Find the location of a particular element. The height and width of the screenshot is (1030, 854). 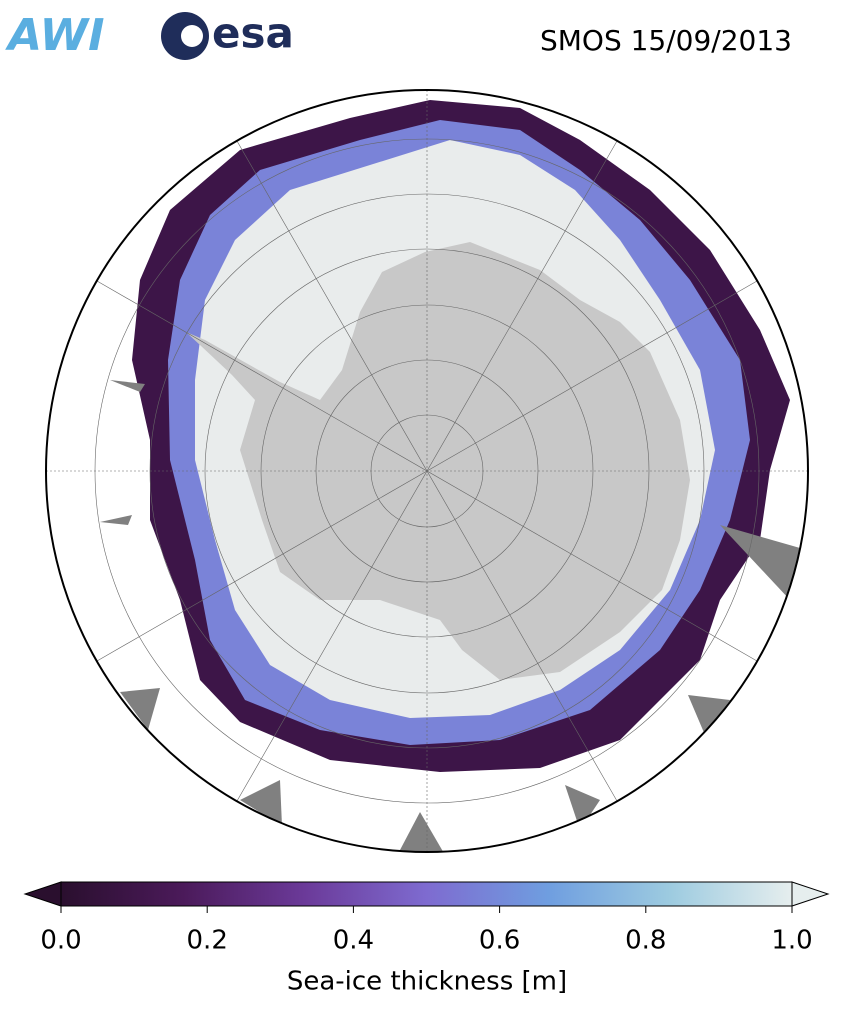

awi-logo: AWI is located at coordinates (55, 35).